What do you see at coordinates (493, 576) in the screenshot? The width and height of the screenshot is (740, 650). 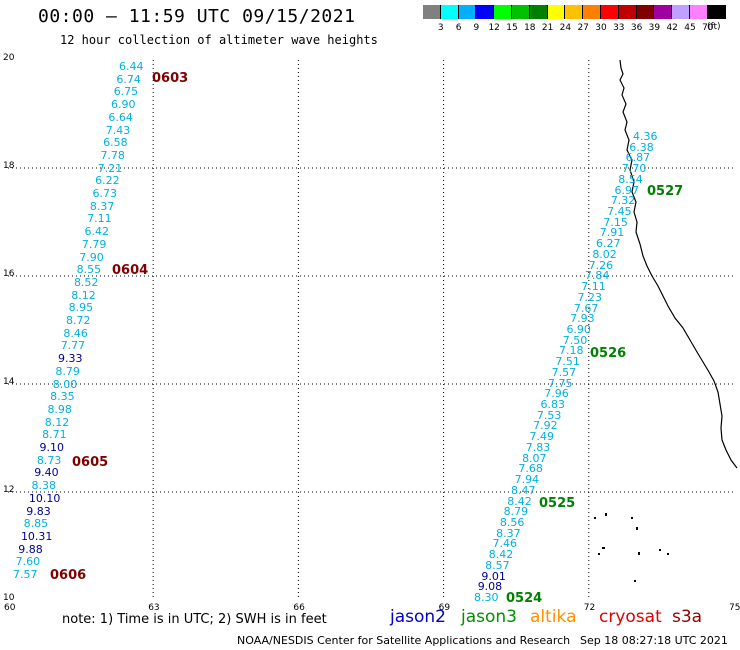 I see `wave-height-value: 9.01` at bounding box center [493, 576].